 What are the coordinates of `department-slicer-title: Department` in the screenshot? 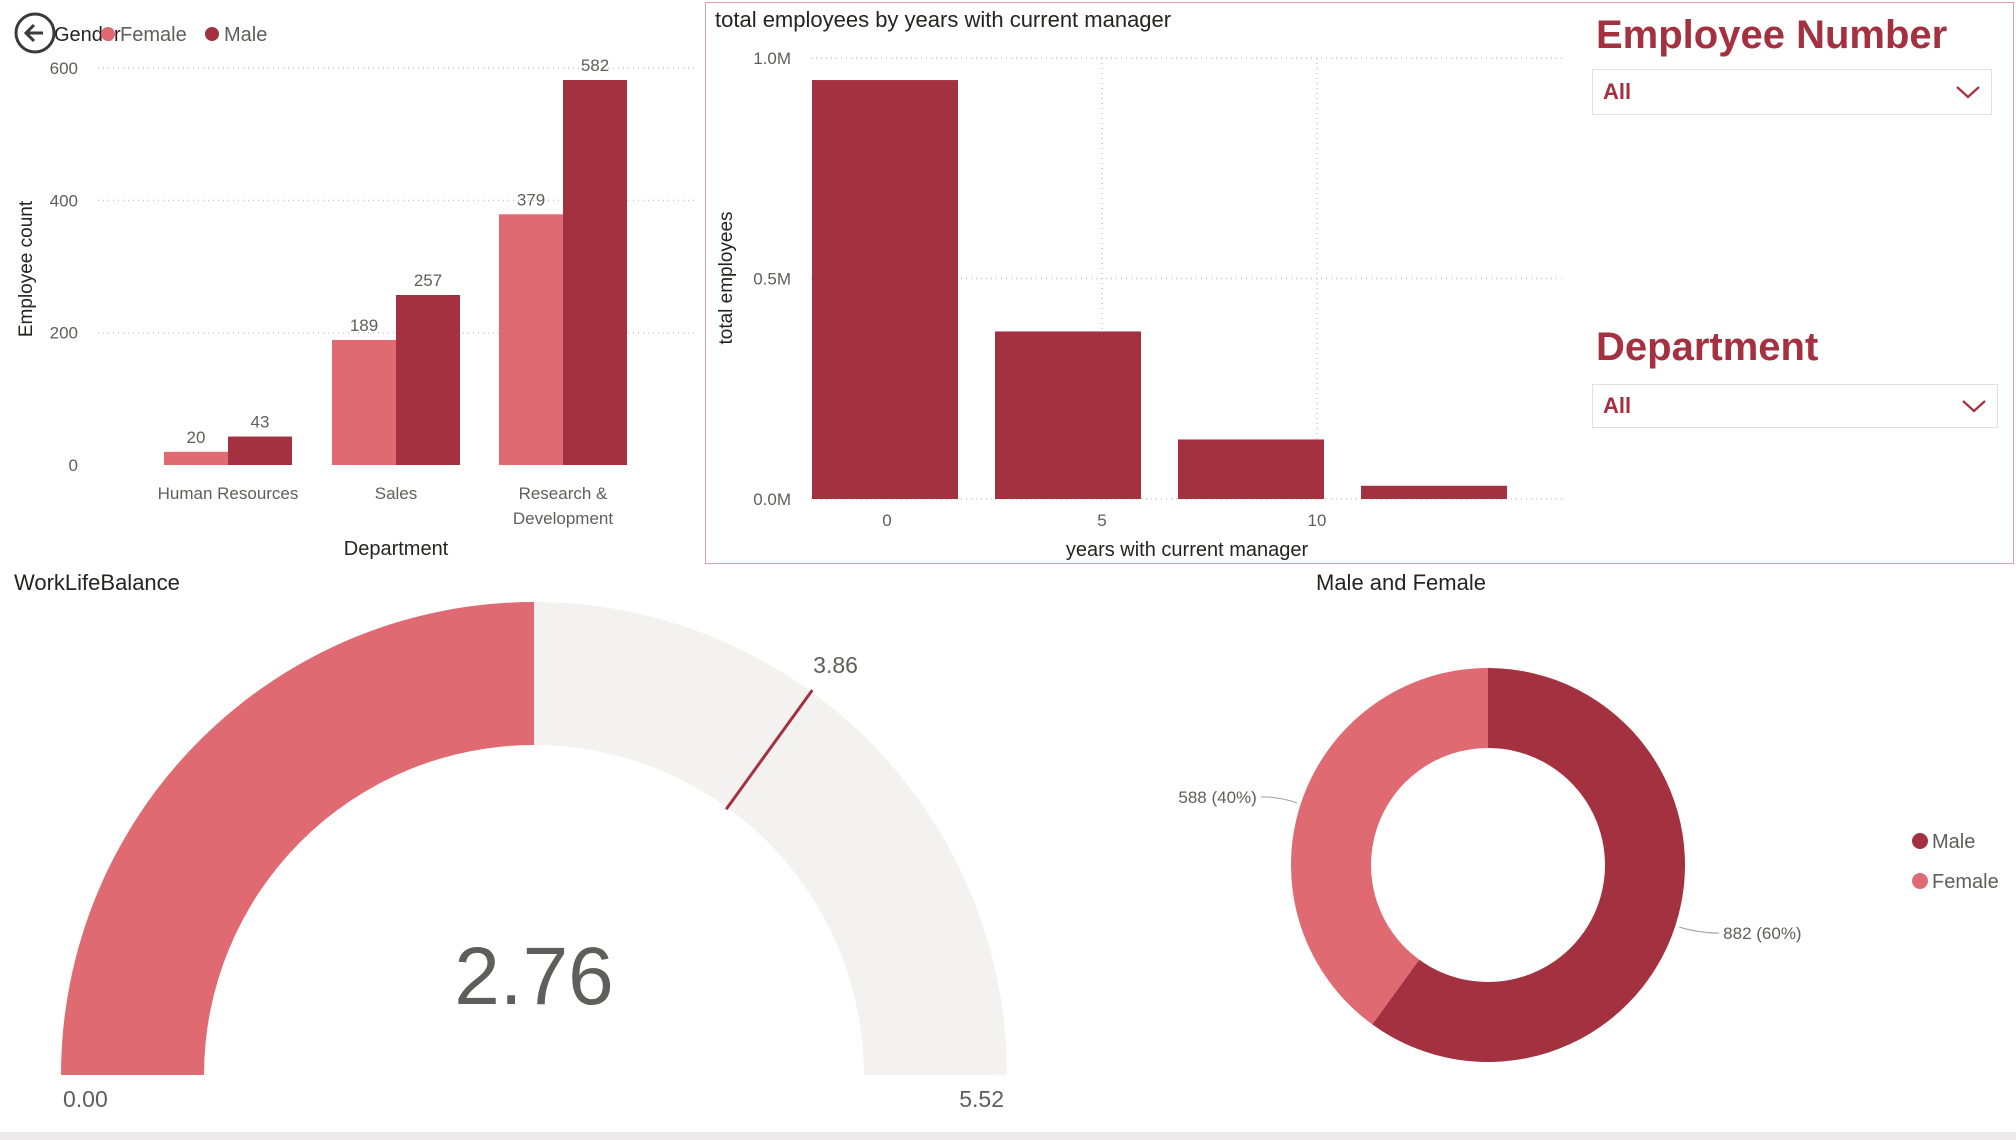 It's located at (1707, 347).